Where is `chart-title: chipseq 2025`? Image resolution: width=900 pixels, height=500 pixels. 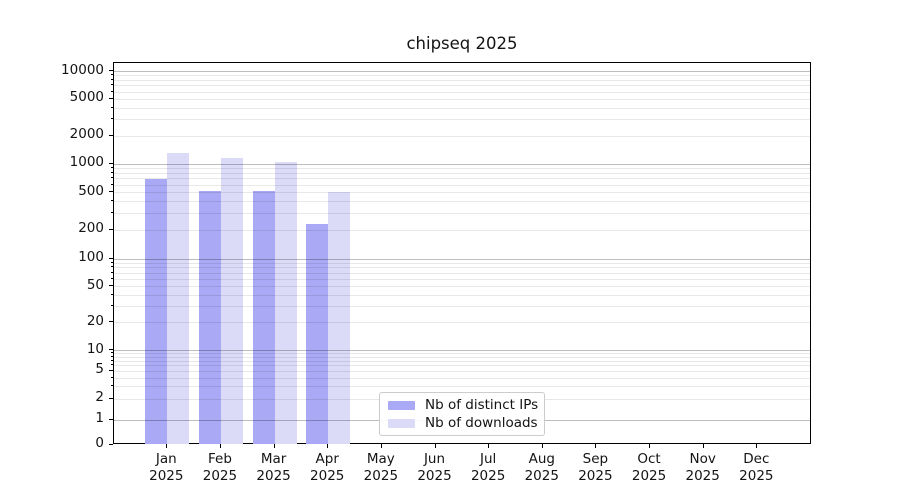
chart-title: chipseq 2025 is located at coordinates (462, 43).